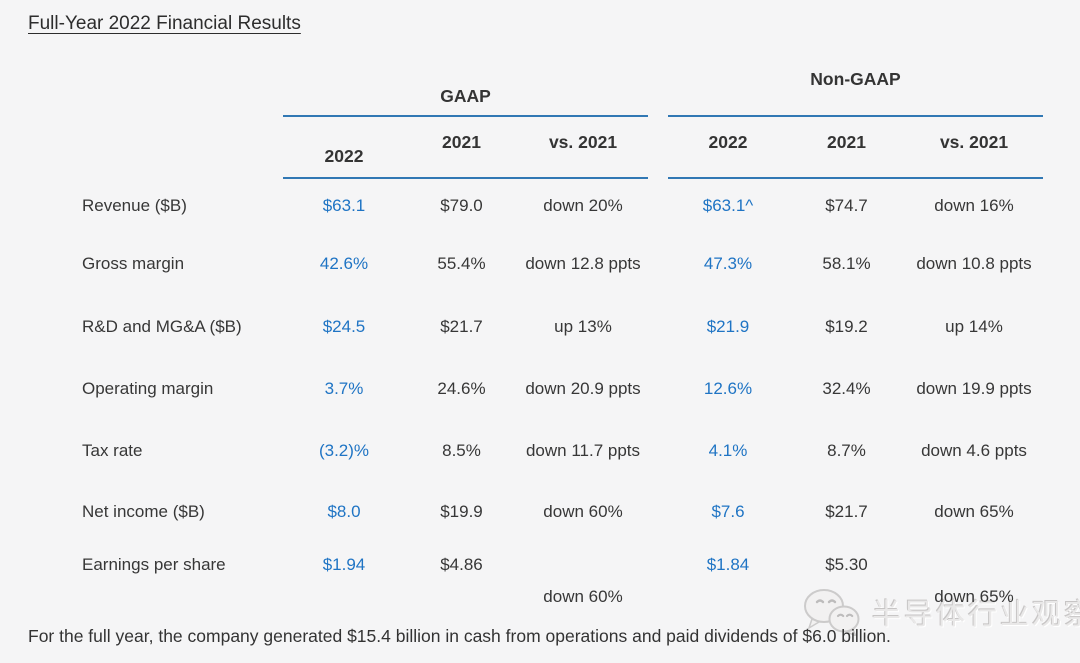  I want to click on gaap-2021-value: $21.7, so click(461, 326).